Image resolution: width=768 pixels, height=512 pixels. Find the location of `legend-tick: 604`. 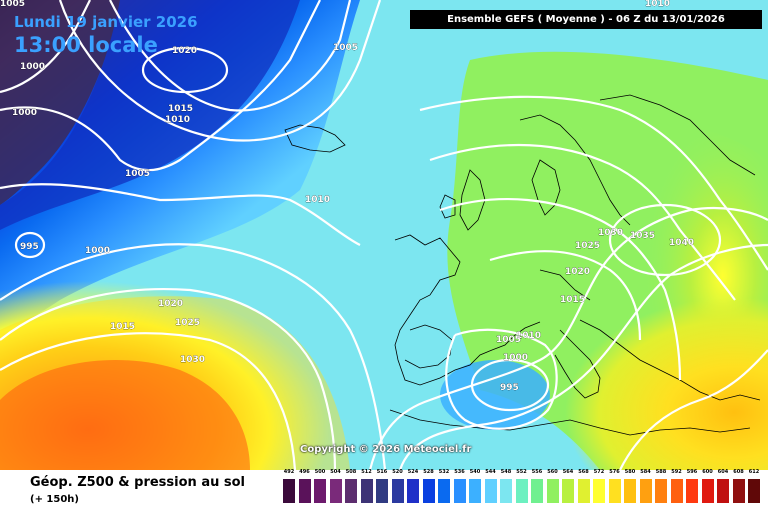

legend-tick: 604 is located at coordinates (723, 472).